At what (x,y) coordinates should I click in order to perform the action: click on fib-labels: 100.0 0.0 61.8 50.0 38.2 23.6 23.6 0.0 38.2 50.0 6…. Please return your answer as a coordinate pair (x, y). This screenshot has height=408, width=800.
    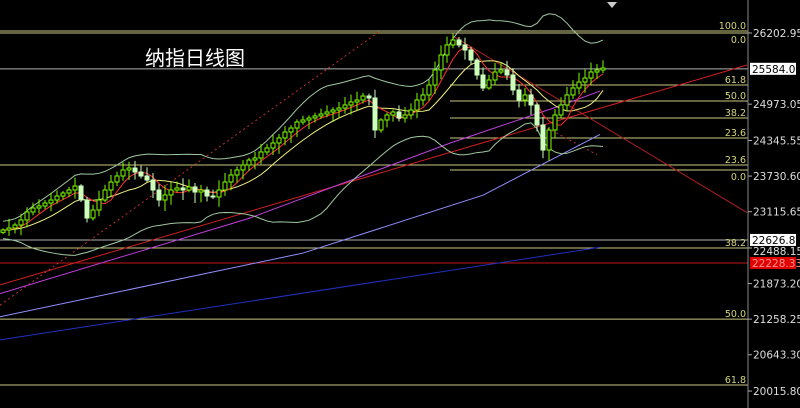
    Looking at the image, I should click on (732, 203).